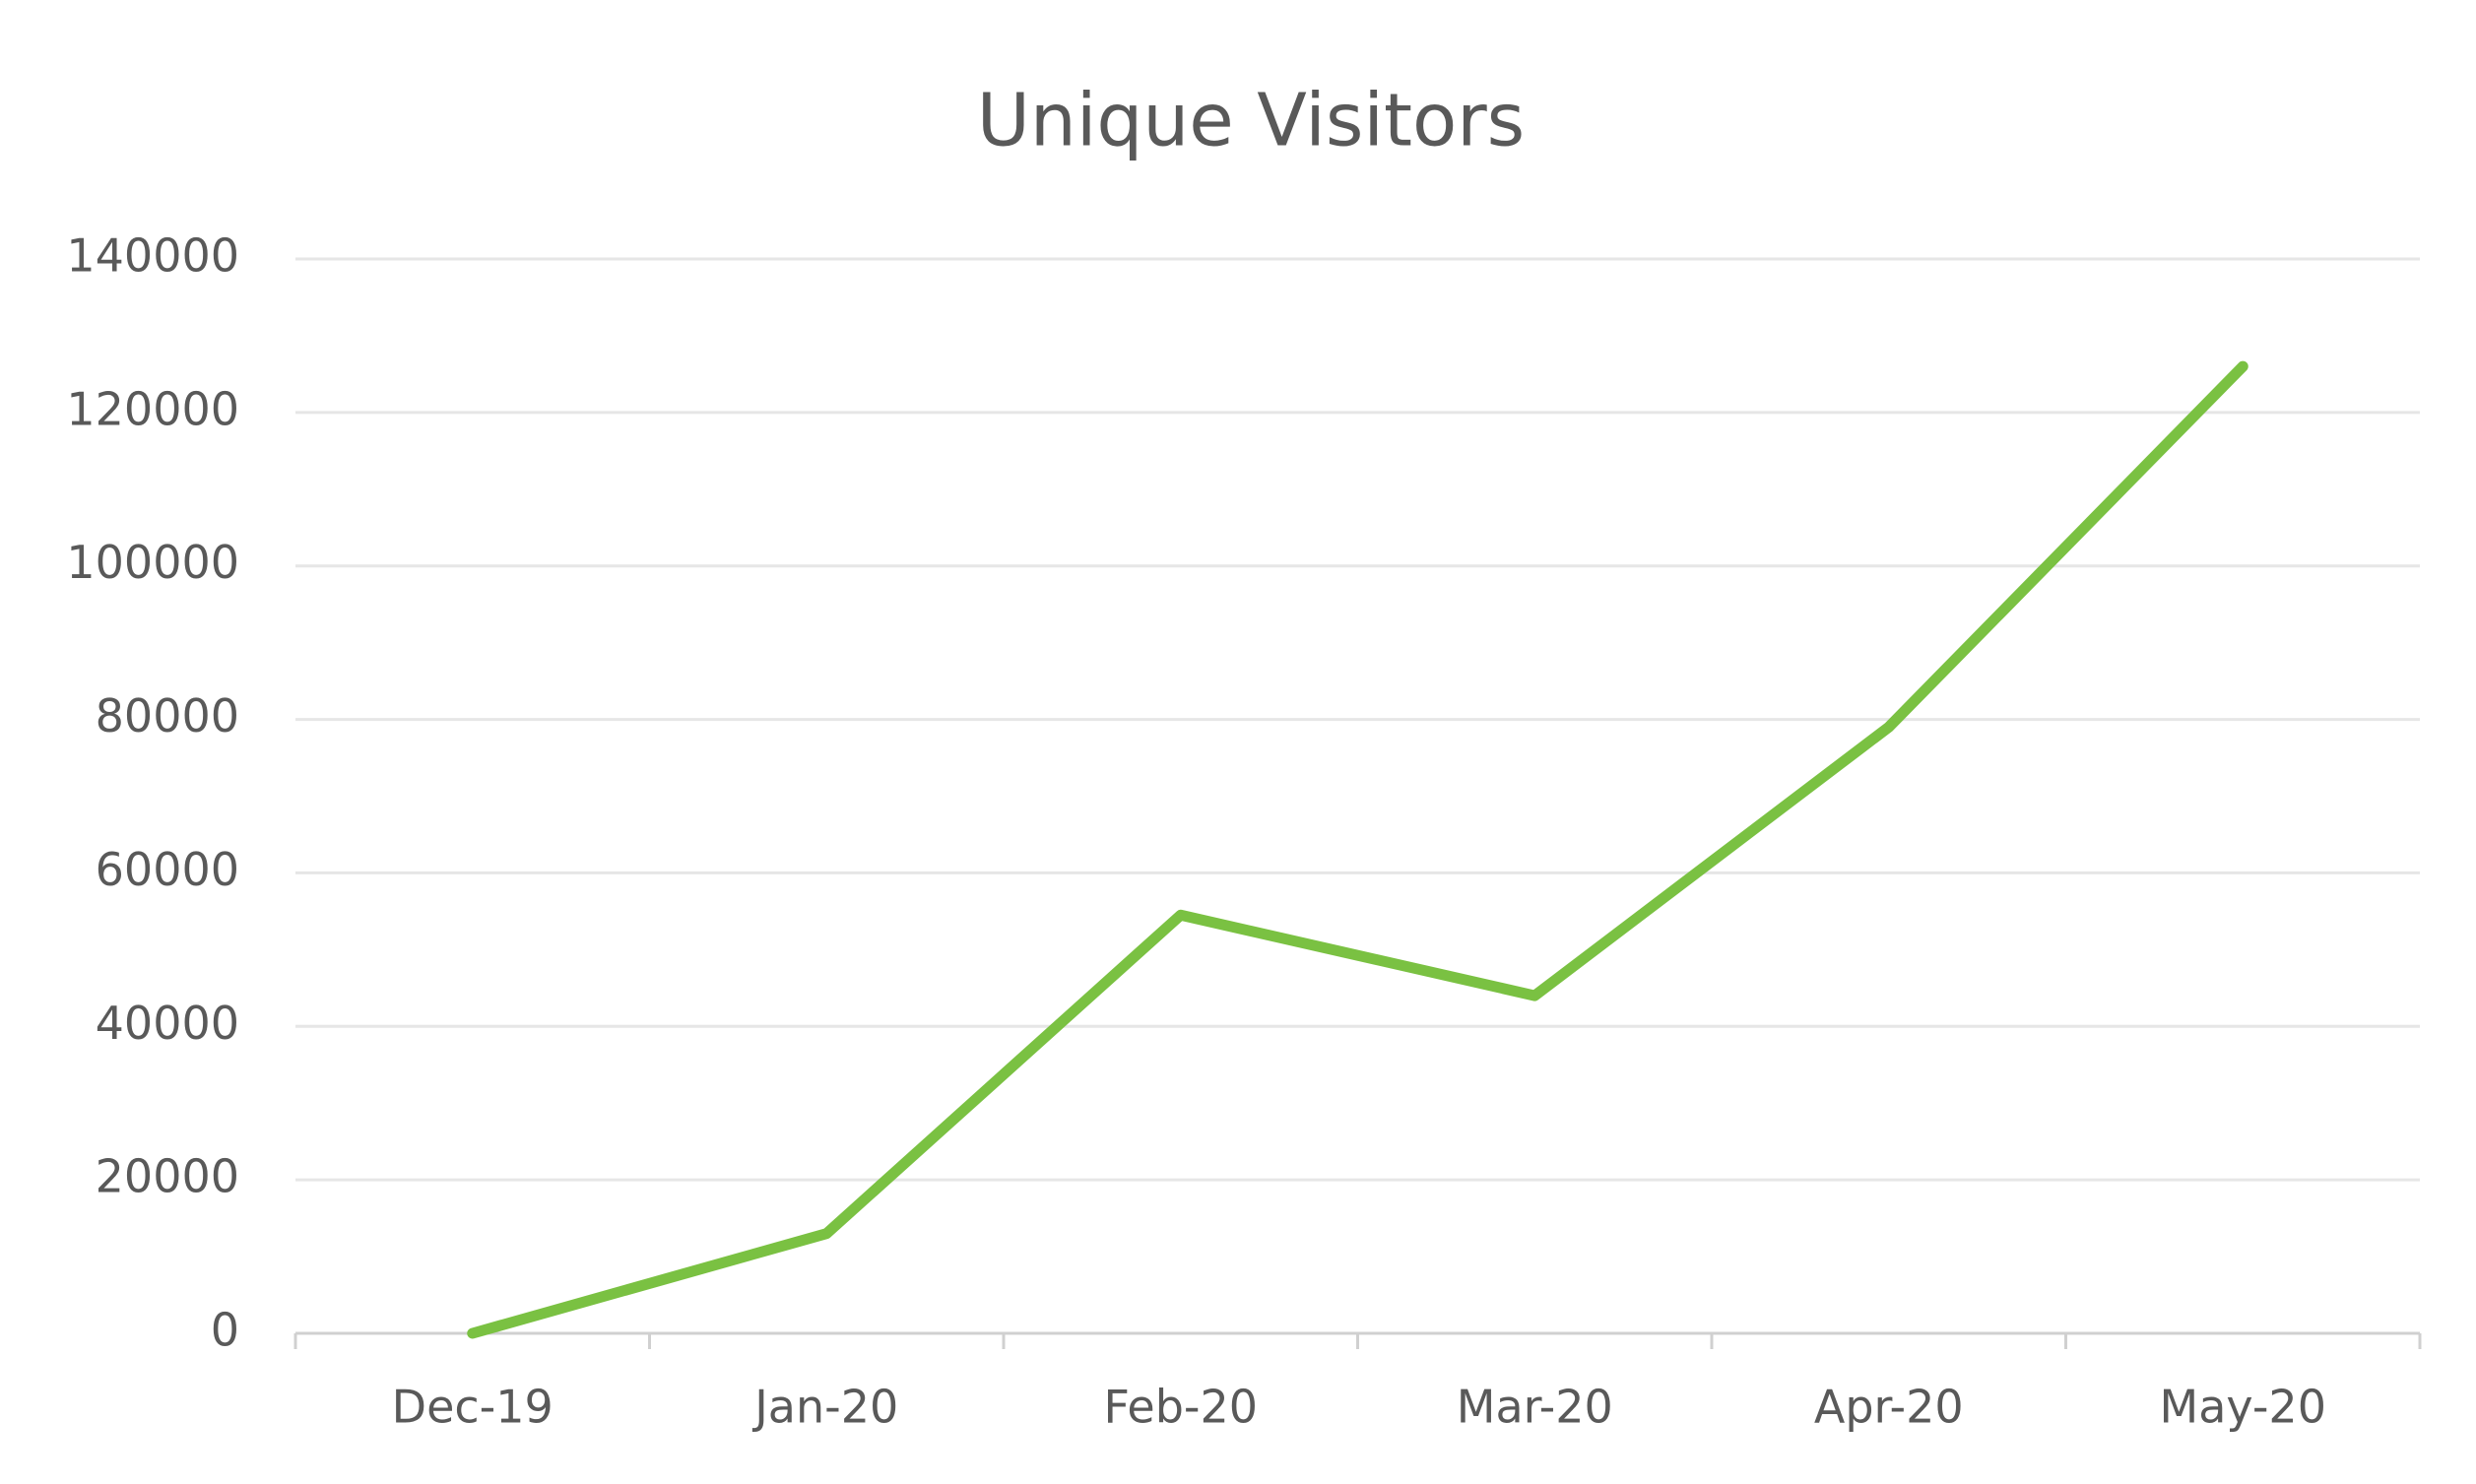 This screenshot has width=2476, height=1484. What do you see at coordinates (167, 1176) in the screenshot?
I see `y-tick-label: 20000` at bounding box center [167, 1176].